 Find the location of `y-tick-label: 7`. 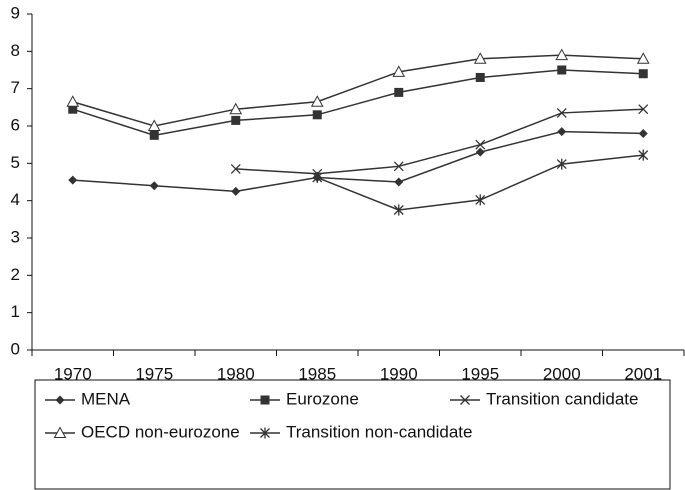

y-tick-label: 7 is located at coordinates (15, 87).